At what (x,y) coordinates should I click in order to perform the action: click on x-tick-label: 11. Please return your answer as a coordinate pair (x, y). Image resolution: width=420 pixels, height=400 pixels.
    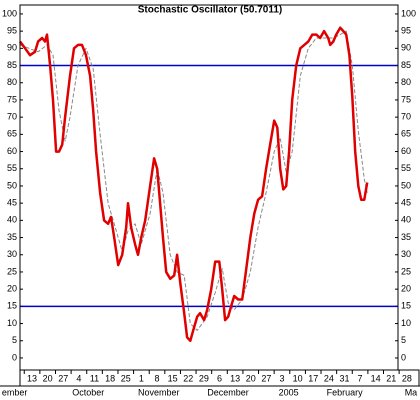
    Looking at the image, I should click on (94, 378).